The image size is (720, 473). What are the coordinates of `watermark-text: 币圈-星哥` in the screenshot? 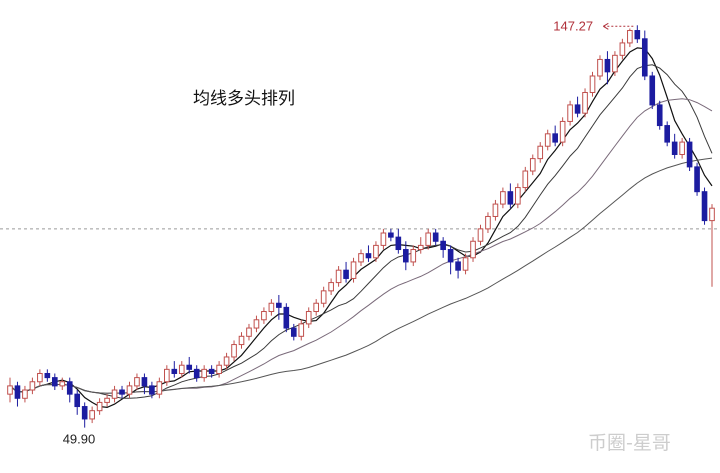 It's located at (629, 443).